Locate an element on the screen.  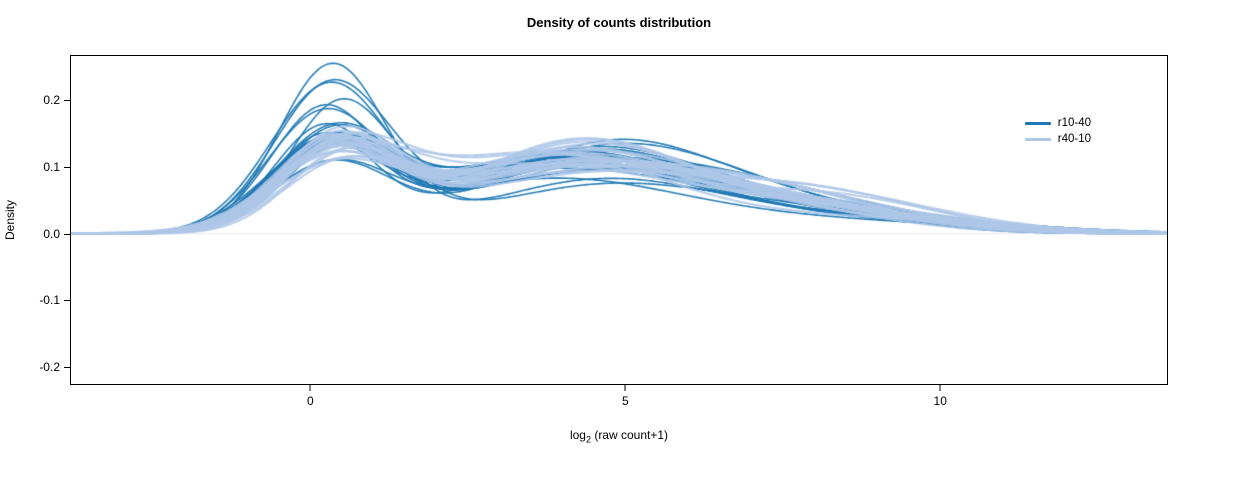
y-tick-label: 0.0 is located at coordinates (51, 233).